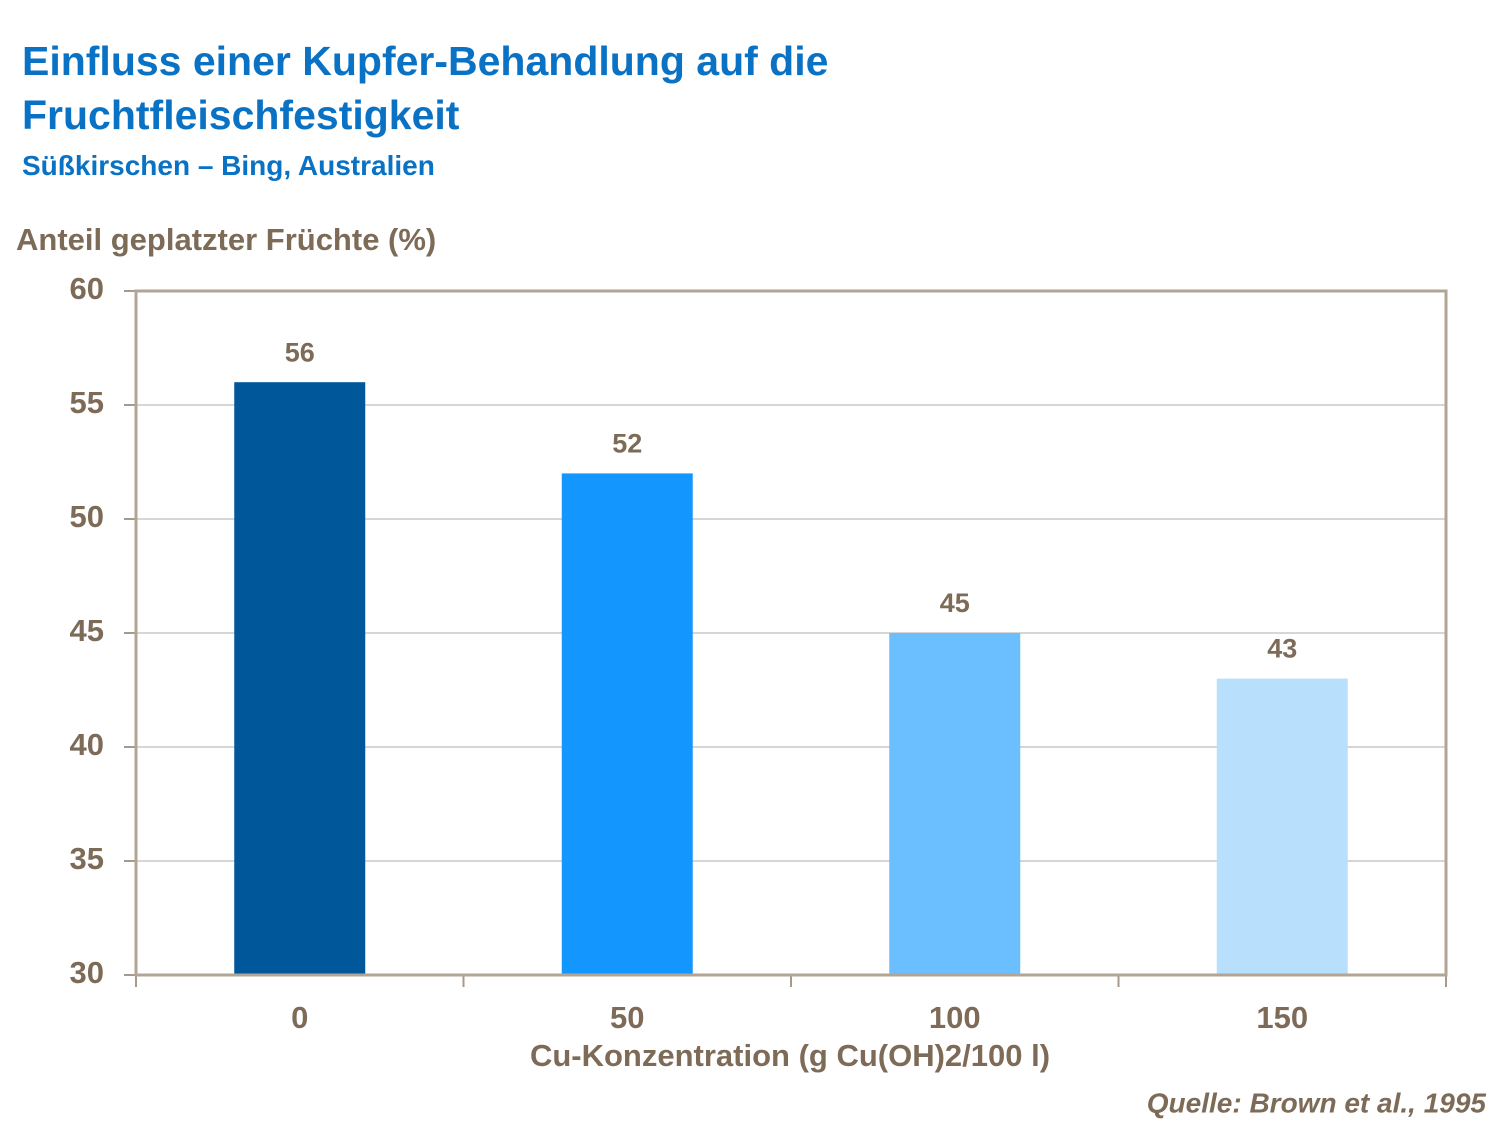 Image resolution: width=1501 pixels, height=1125 pixels. What do you see at coordinates (87, 744) in the screenshot?
I see `y-tick-label: 40` at bounding box center [87, 744].